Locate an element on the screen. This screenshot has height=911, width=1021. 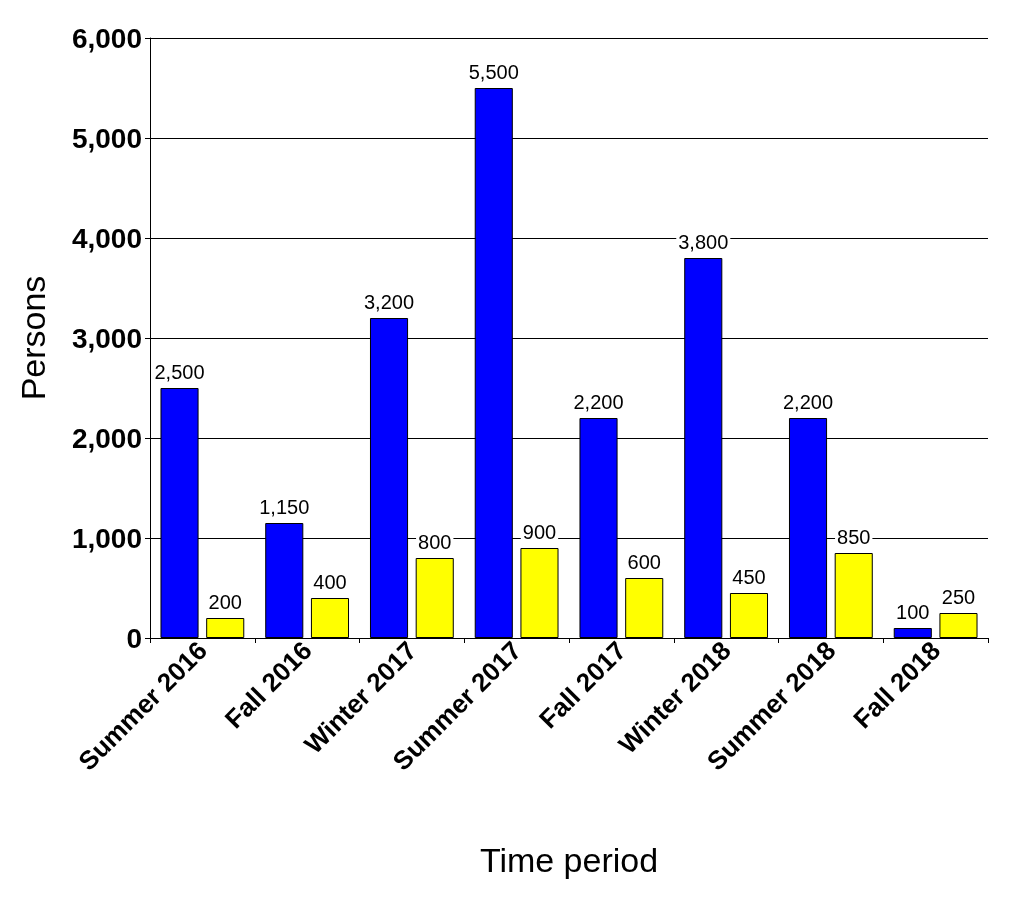
data-label: 3,200 is located at coordinates (389, 302).